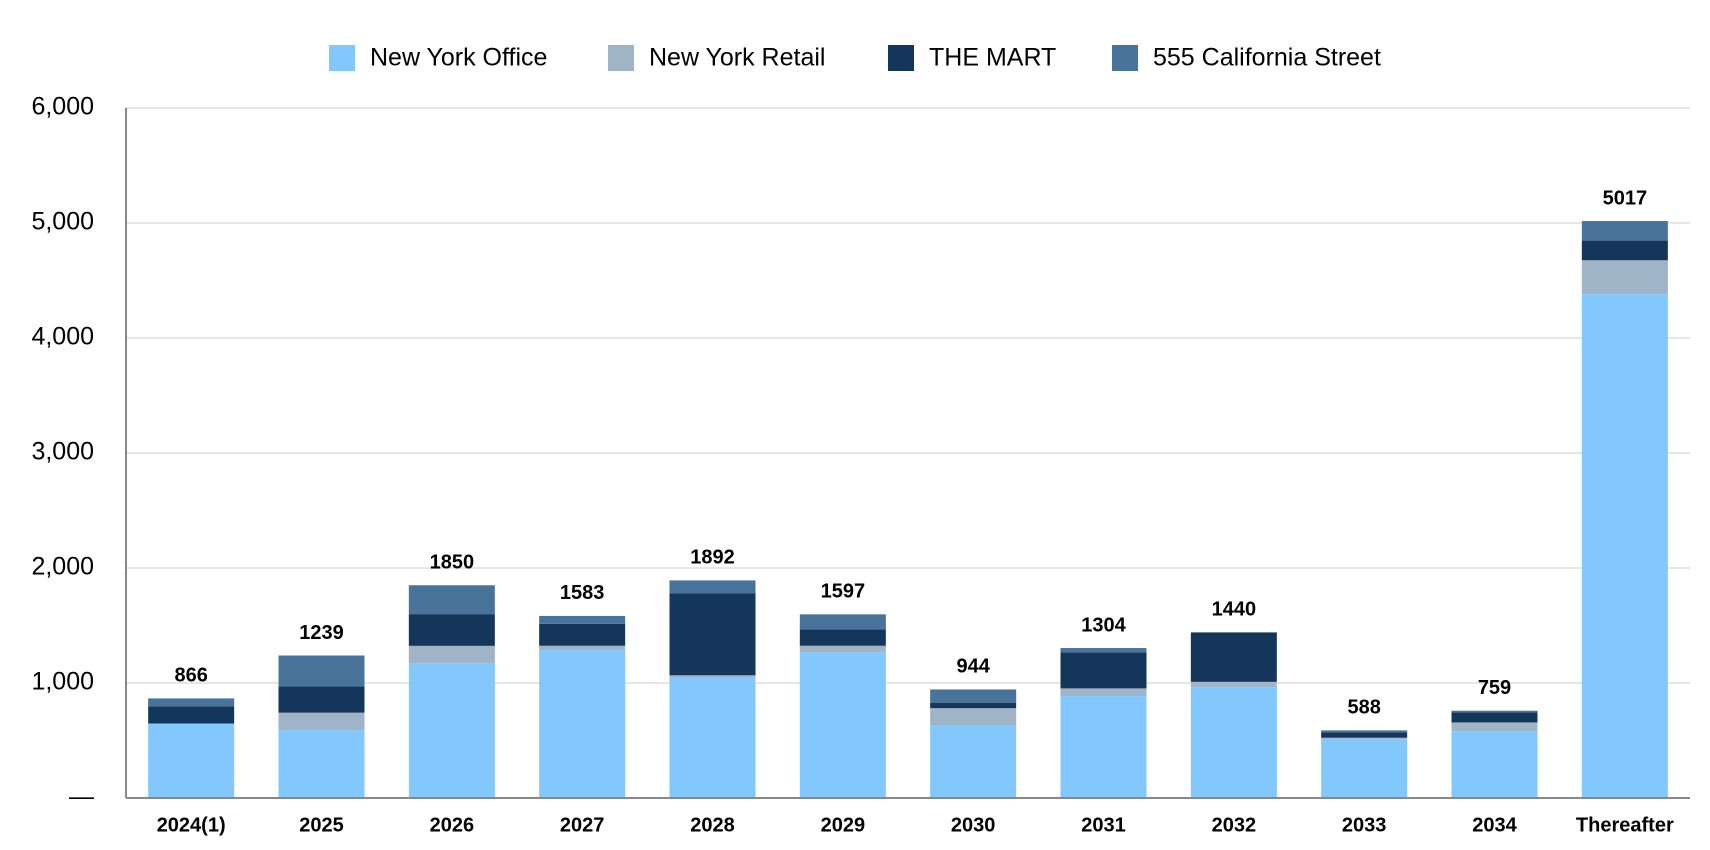  Describe the element at coordinates (452, 563) in the screenshot. I see `total-label: 1850` at that location.